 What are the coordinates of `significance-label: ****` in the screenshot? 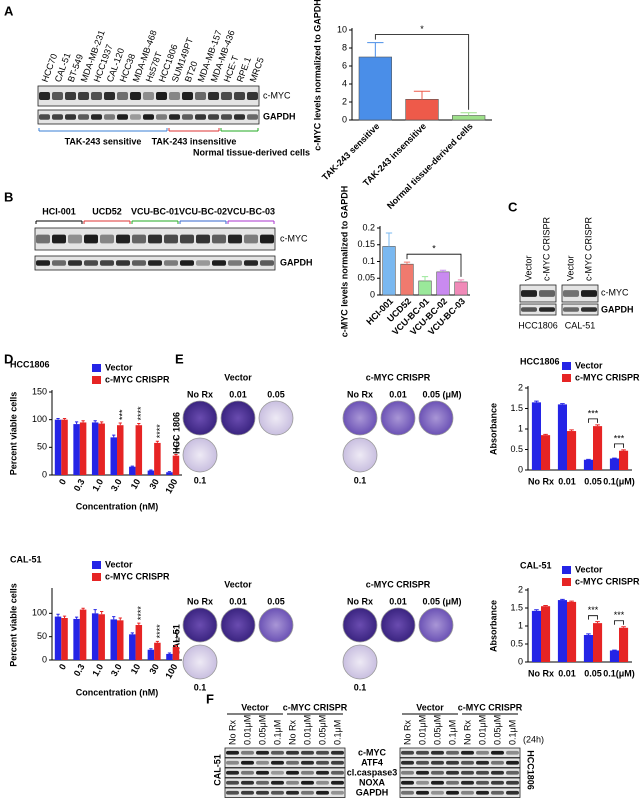 It's located at (178, 444).